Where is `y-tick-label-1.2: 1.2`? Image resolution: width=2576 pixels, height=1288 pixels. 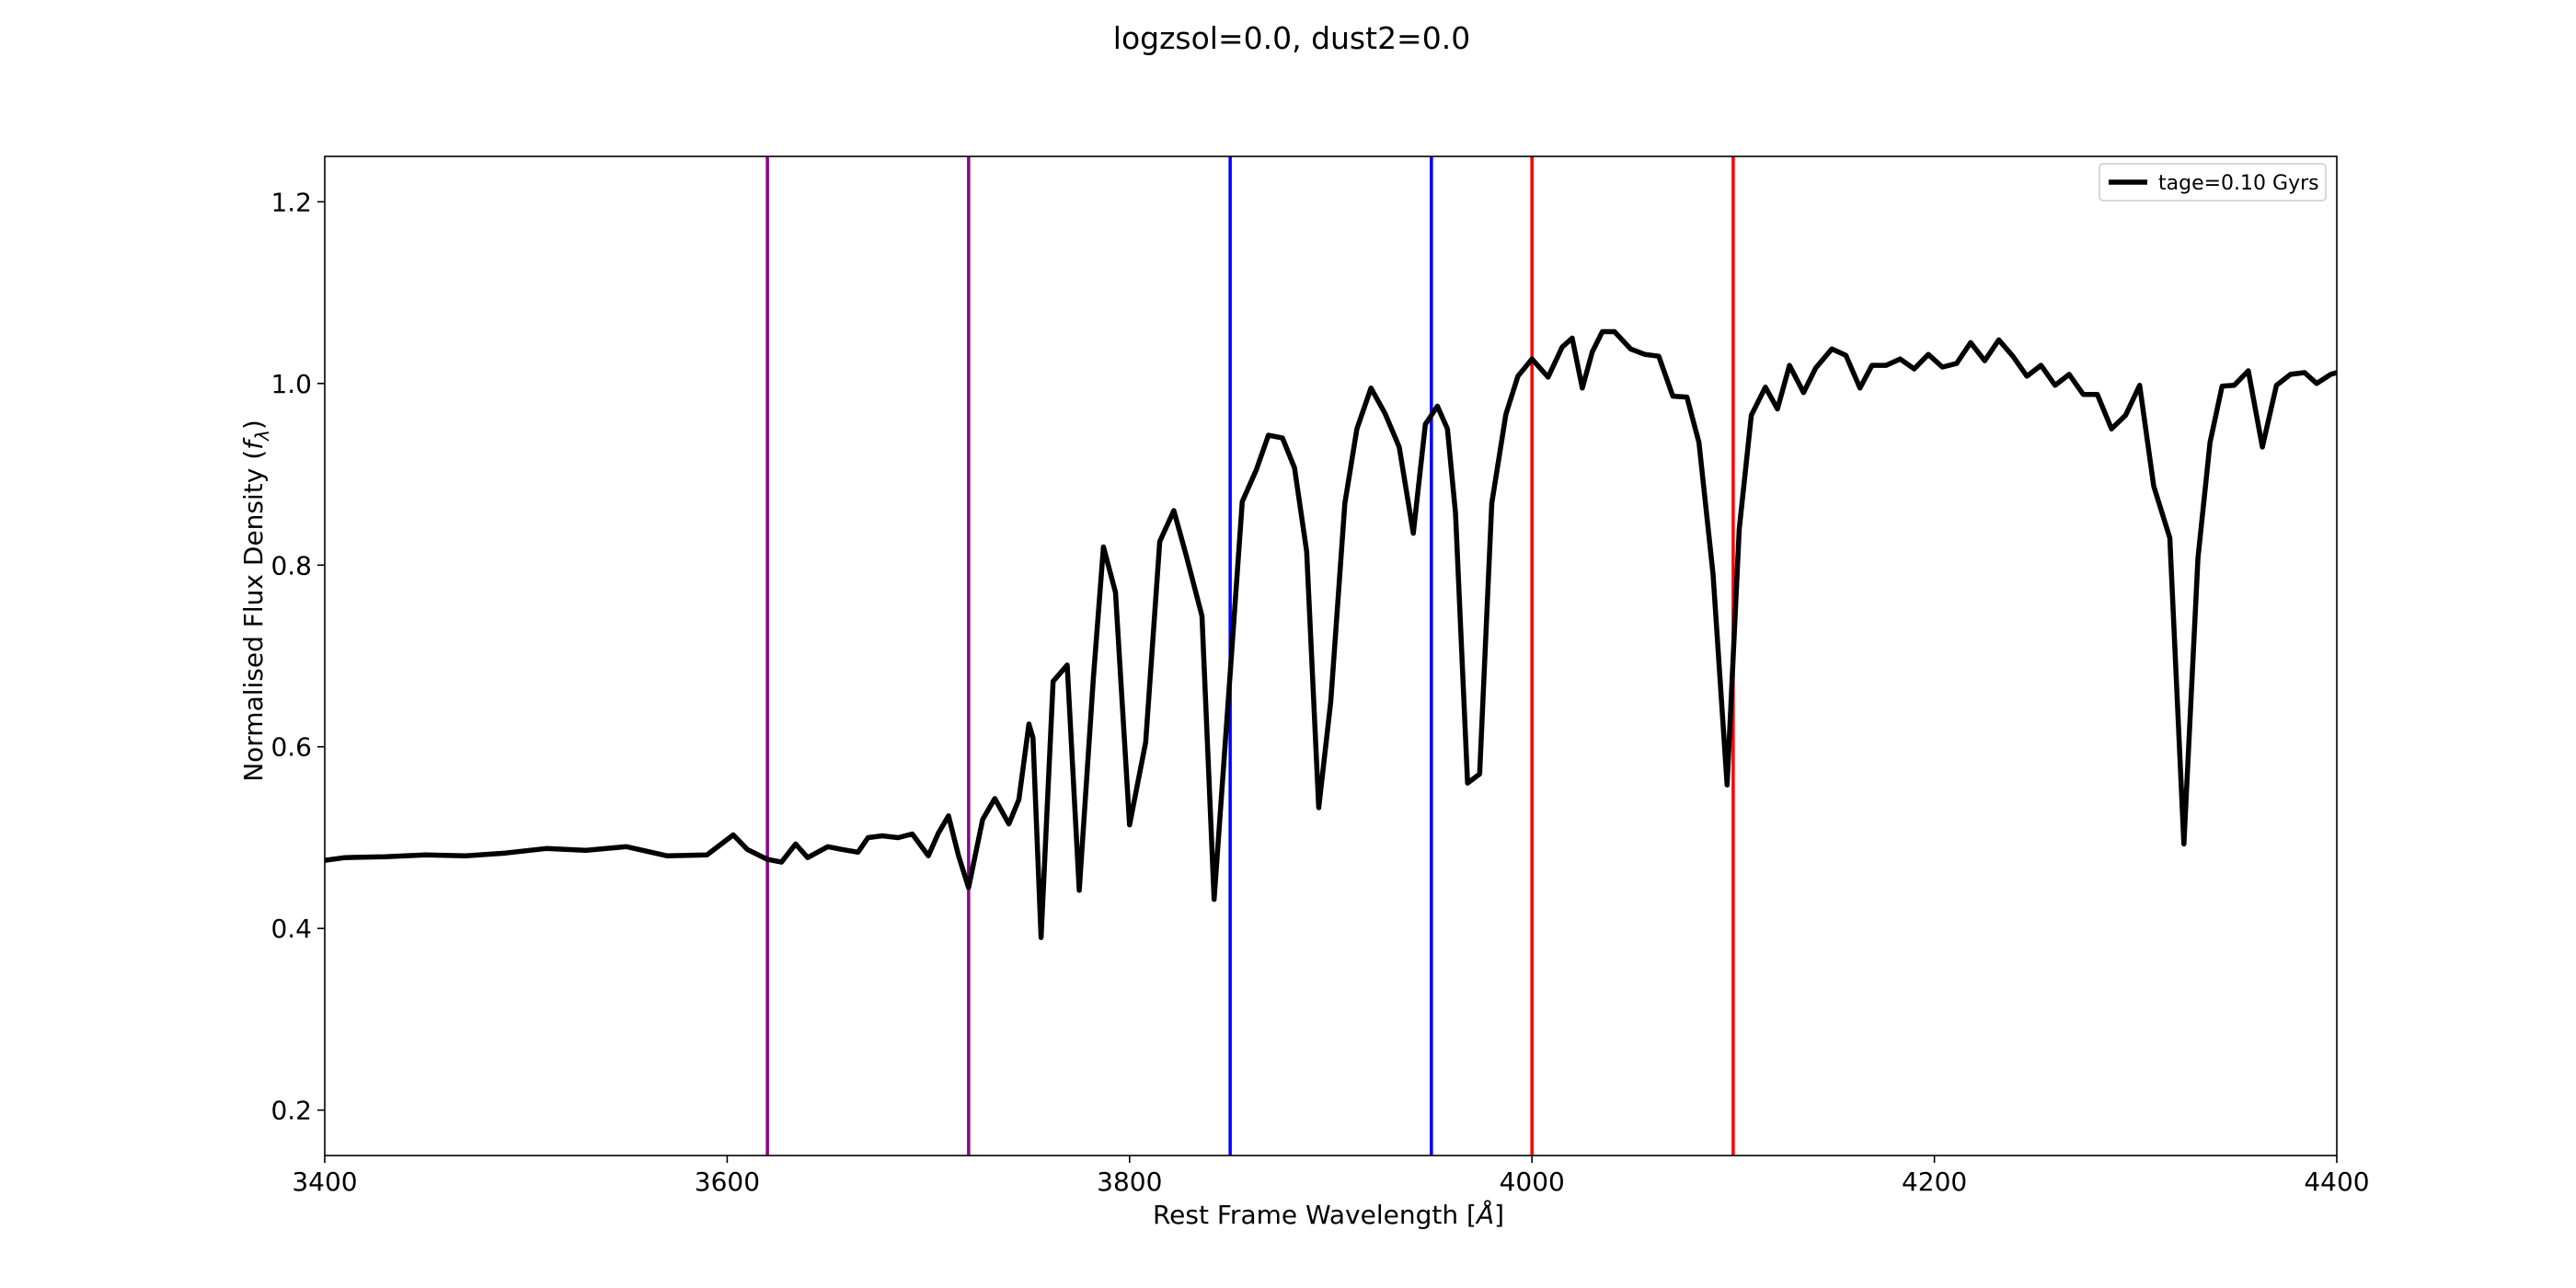 y-tick-label-1.2: 1.2 is located at coordinates (291, 202).